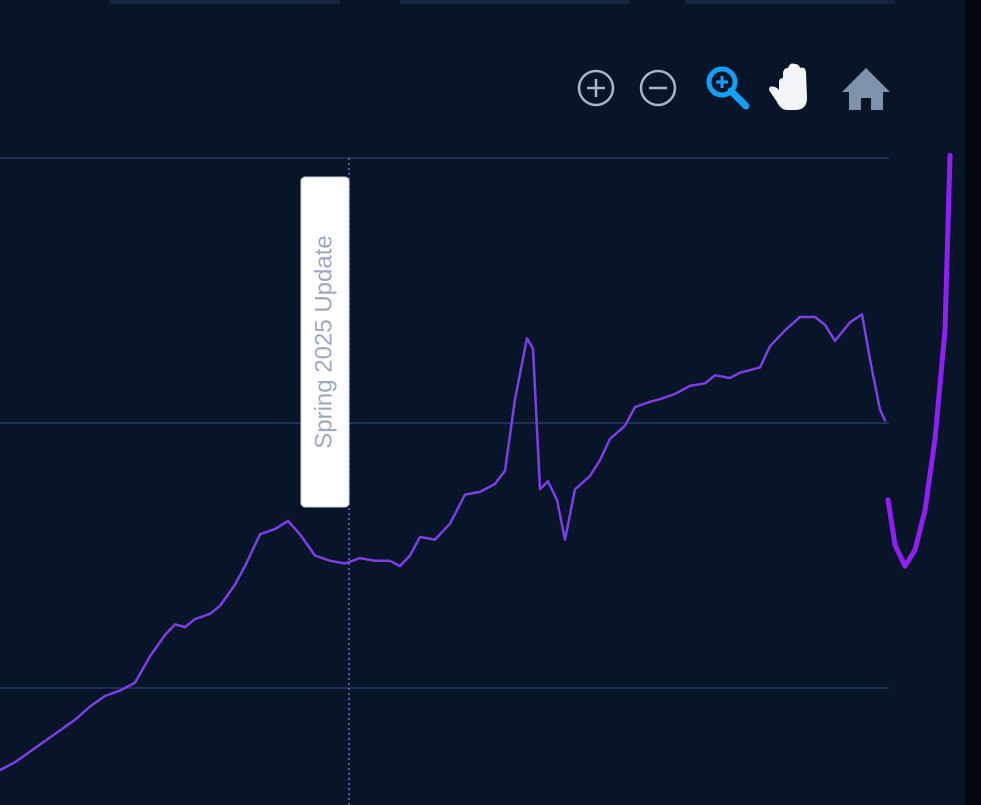 The height and width of the screenshot is (805, 981). Describe the element at coordinates (596, 88) in the screenshot. I see `zoom-in-button` at that location.